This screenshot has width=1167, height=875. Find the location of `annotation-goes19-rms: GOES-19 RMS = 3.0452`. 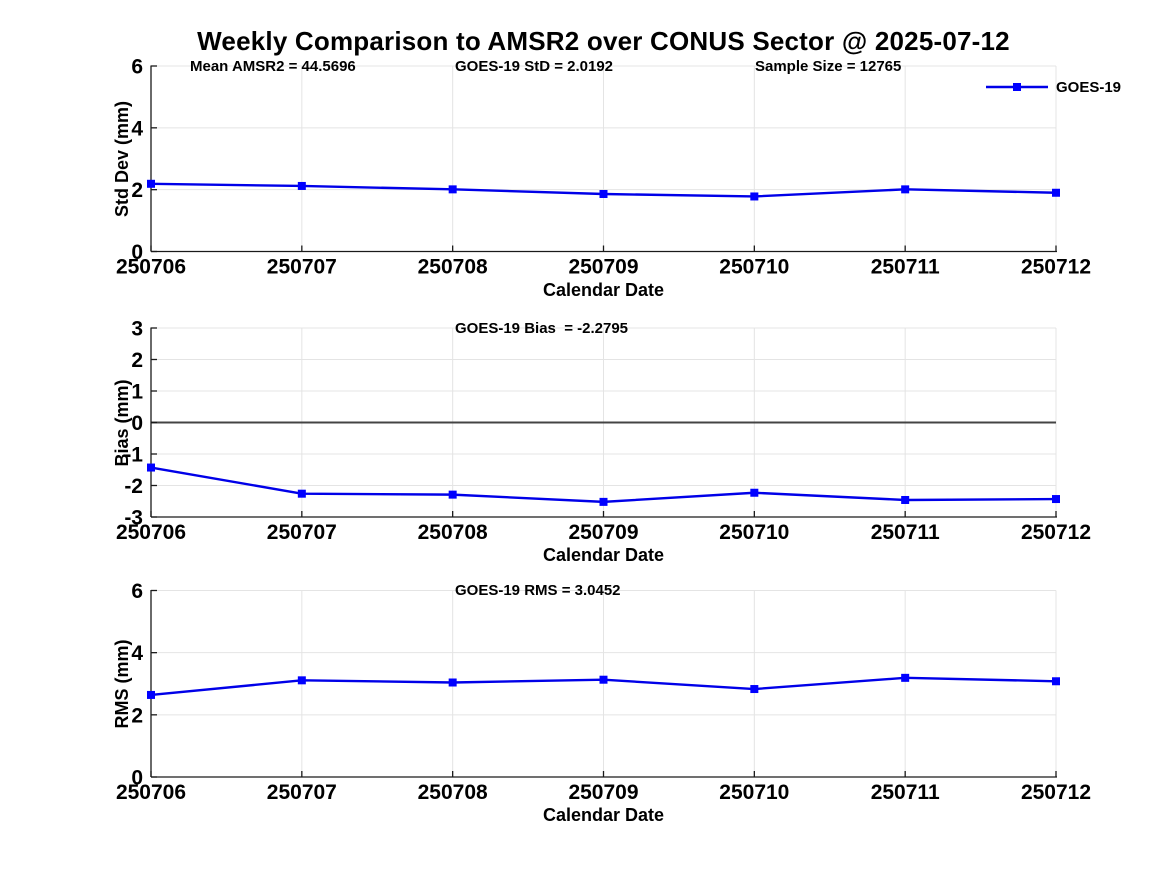

annotation-goes19-rms: GOES-19 RMS = 3.0452 is located at coordinates (538, 590).